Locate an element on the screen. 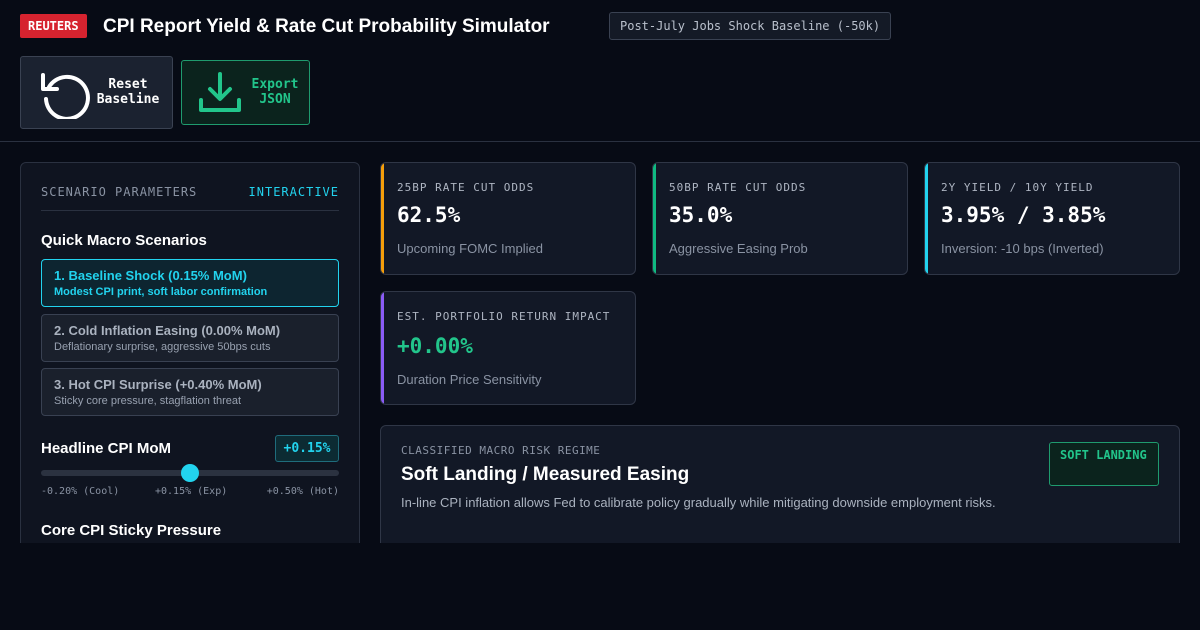 The height and width of the screenshot is (630, 1200). scenario-title: 3. Hot CPI Surprise (+0.40% MoM) is located at coordinates (158, 384).